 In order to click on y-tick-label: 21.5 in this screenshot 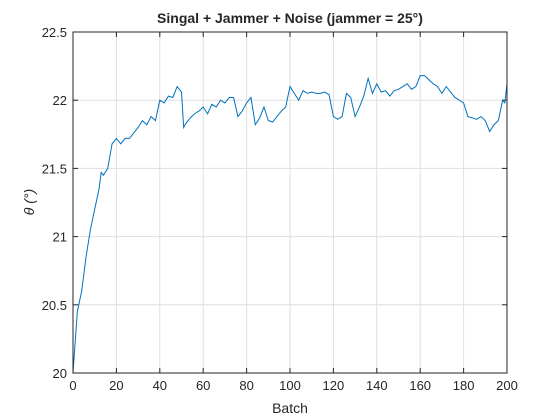, I will do `click(54, 168)`.